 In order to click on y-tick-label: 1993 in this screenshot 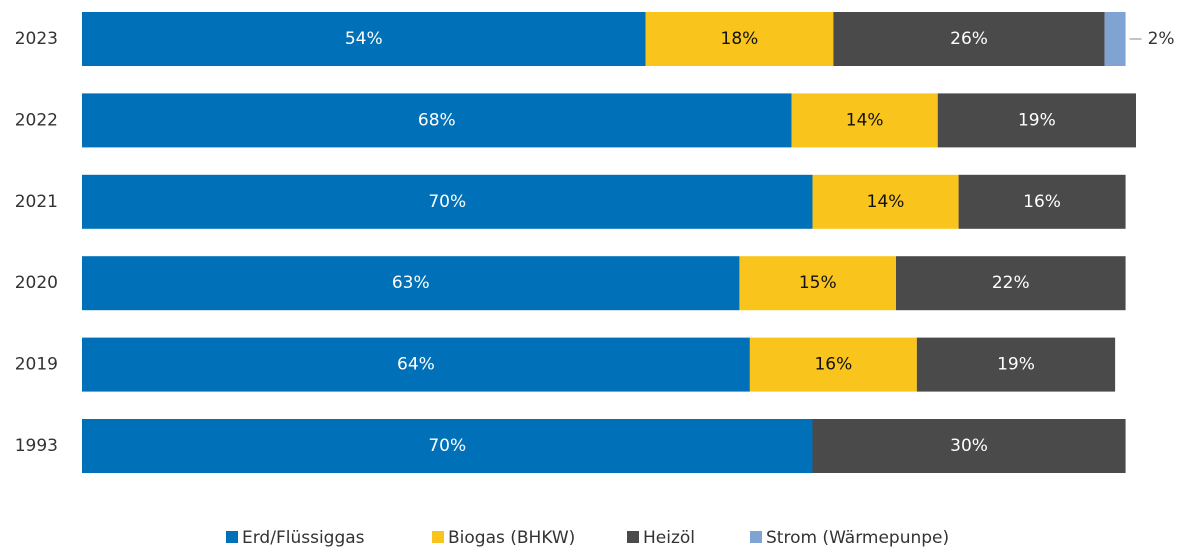, I will do `click(36, 446)`.